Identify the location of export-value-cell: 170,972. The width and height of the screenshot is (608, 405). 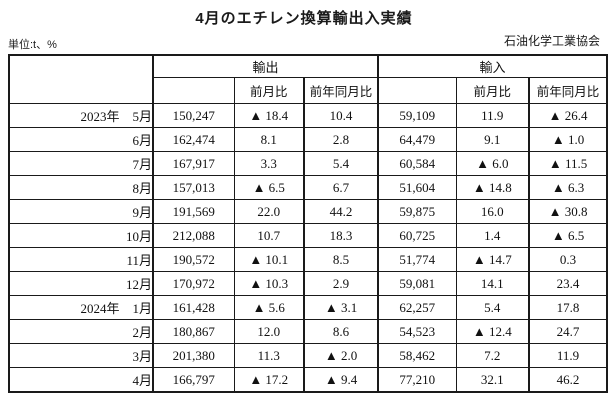
(193, 283).